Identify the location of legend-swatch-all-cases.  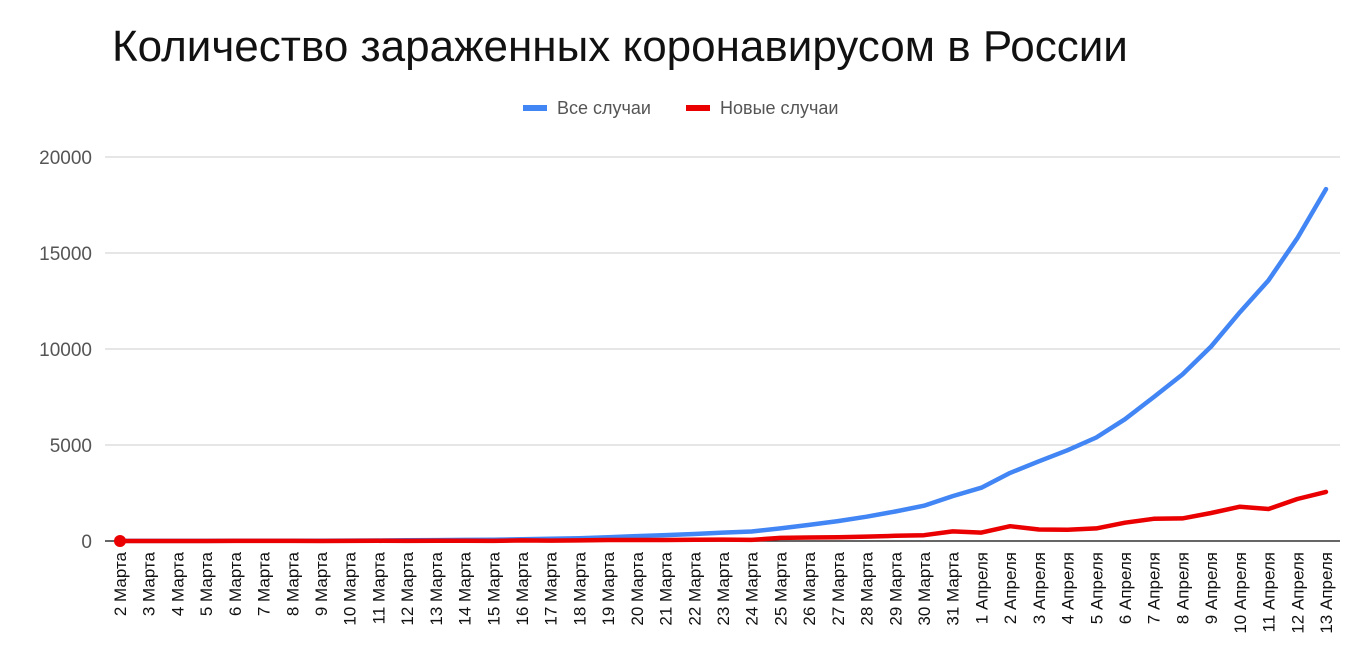
(535, 108).